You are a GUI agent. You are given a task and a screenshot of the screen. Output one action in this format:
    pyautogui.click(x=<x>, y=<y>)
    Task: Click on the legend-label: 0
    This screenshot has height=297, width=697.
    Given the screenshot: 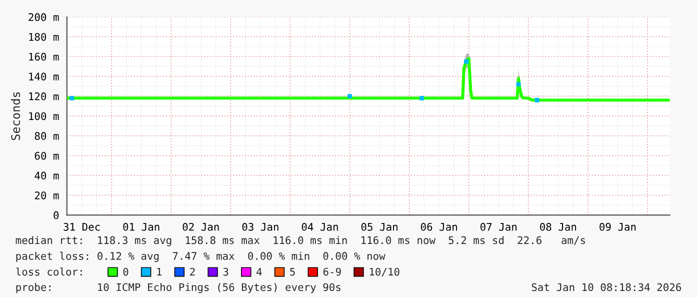 What is the action you would take?
    pyautogui.click(x=125, y=272)
    